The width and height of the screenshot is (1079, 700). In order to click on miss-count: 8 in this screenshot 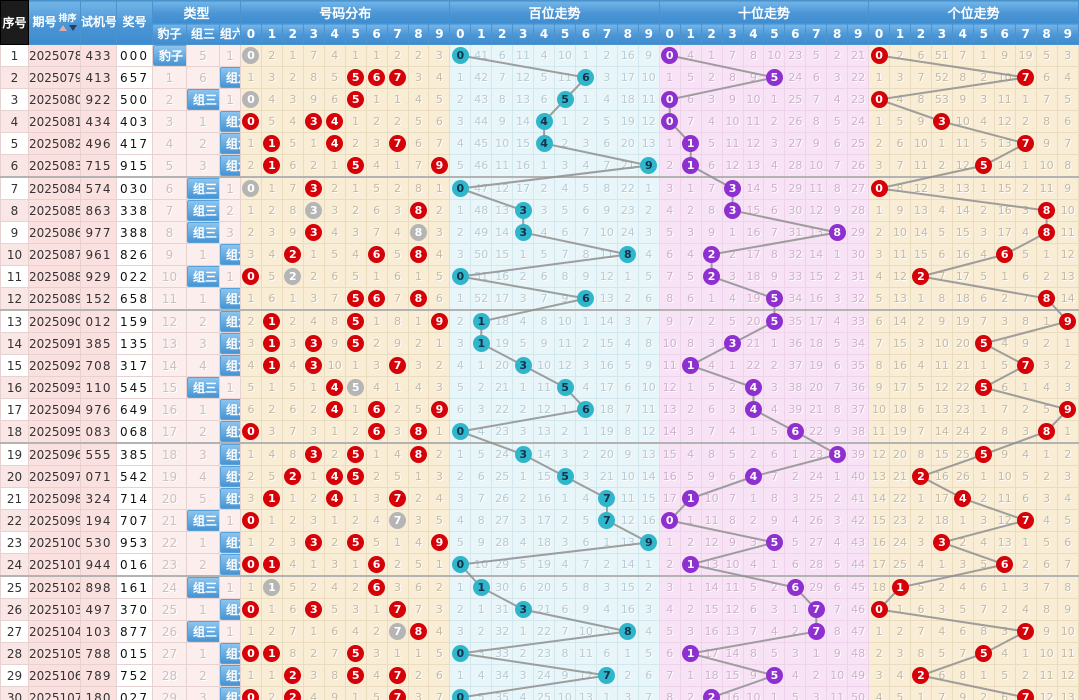, I will do `click(753, 55)`.